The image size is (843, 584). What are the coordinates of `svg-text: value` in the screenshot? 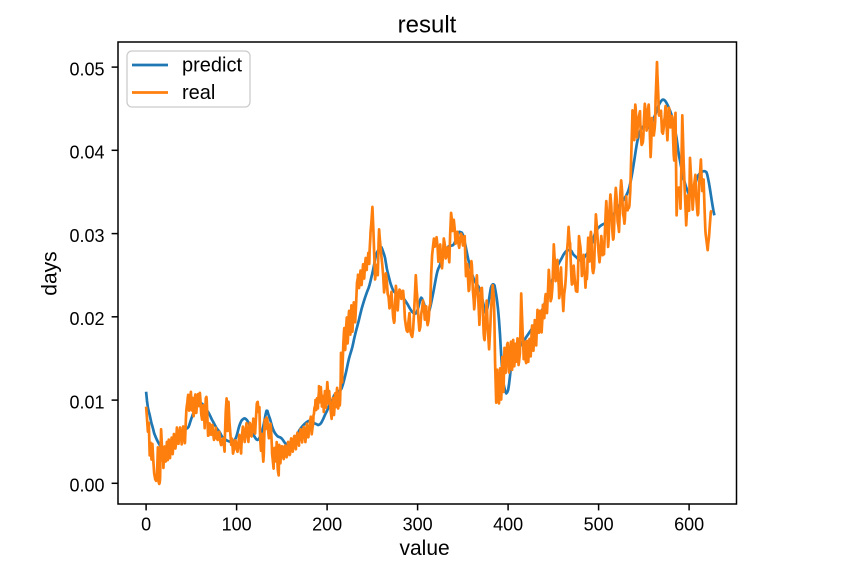 It's located at (424, 548).